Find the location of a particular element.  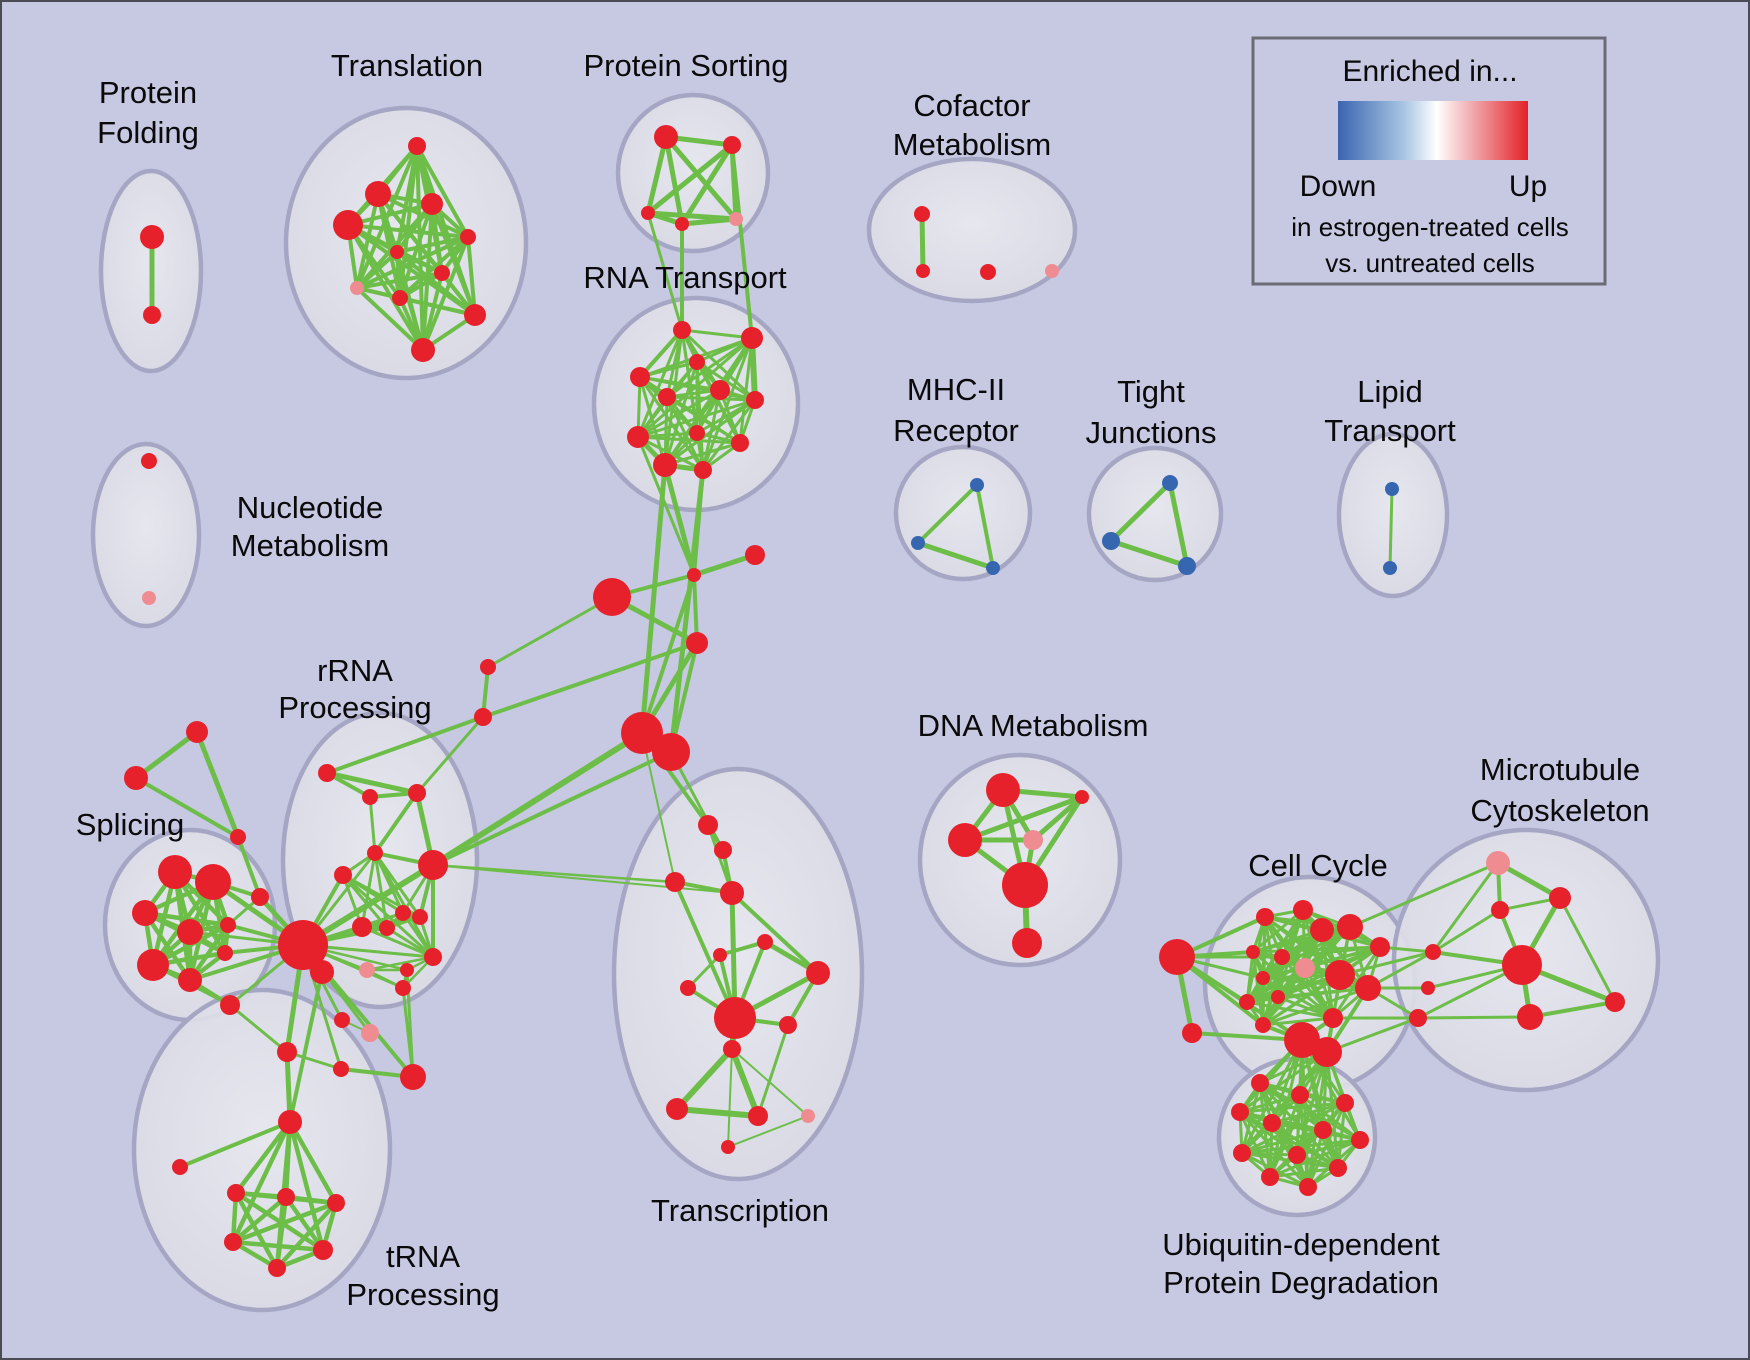

network-node-mt4 is located at coordinates (1615, 1002).